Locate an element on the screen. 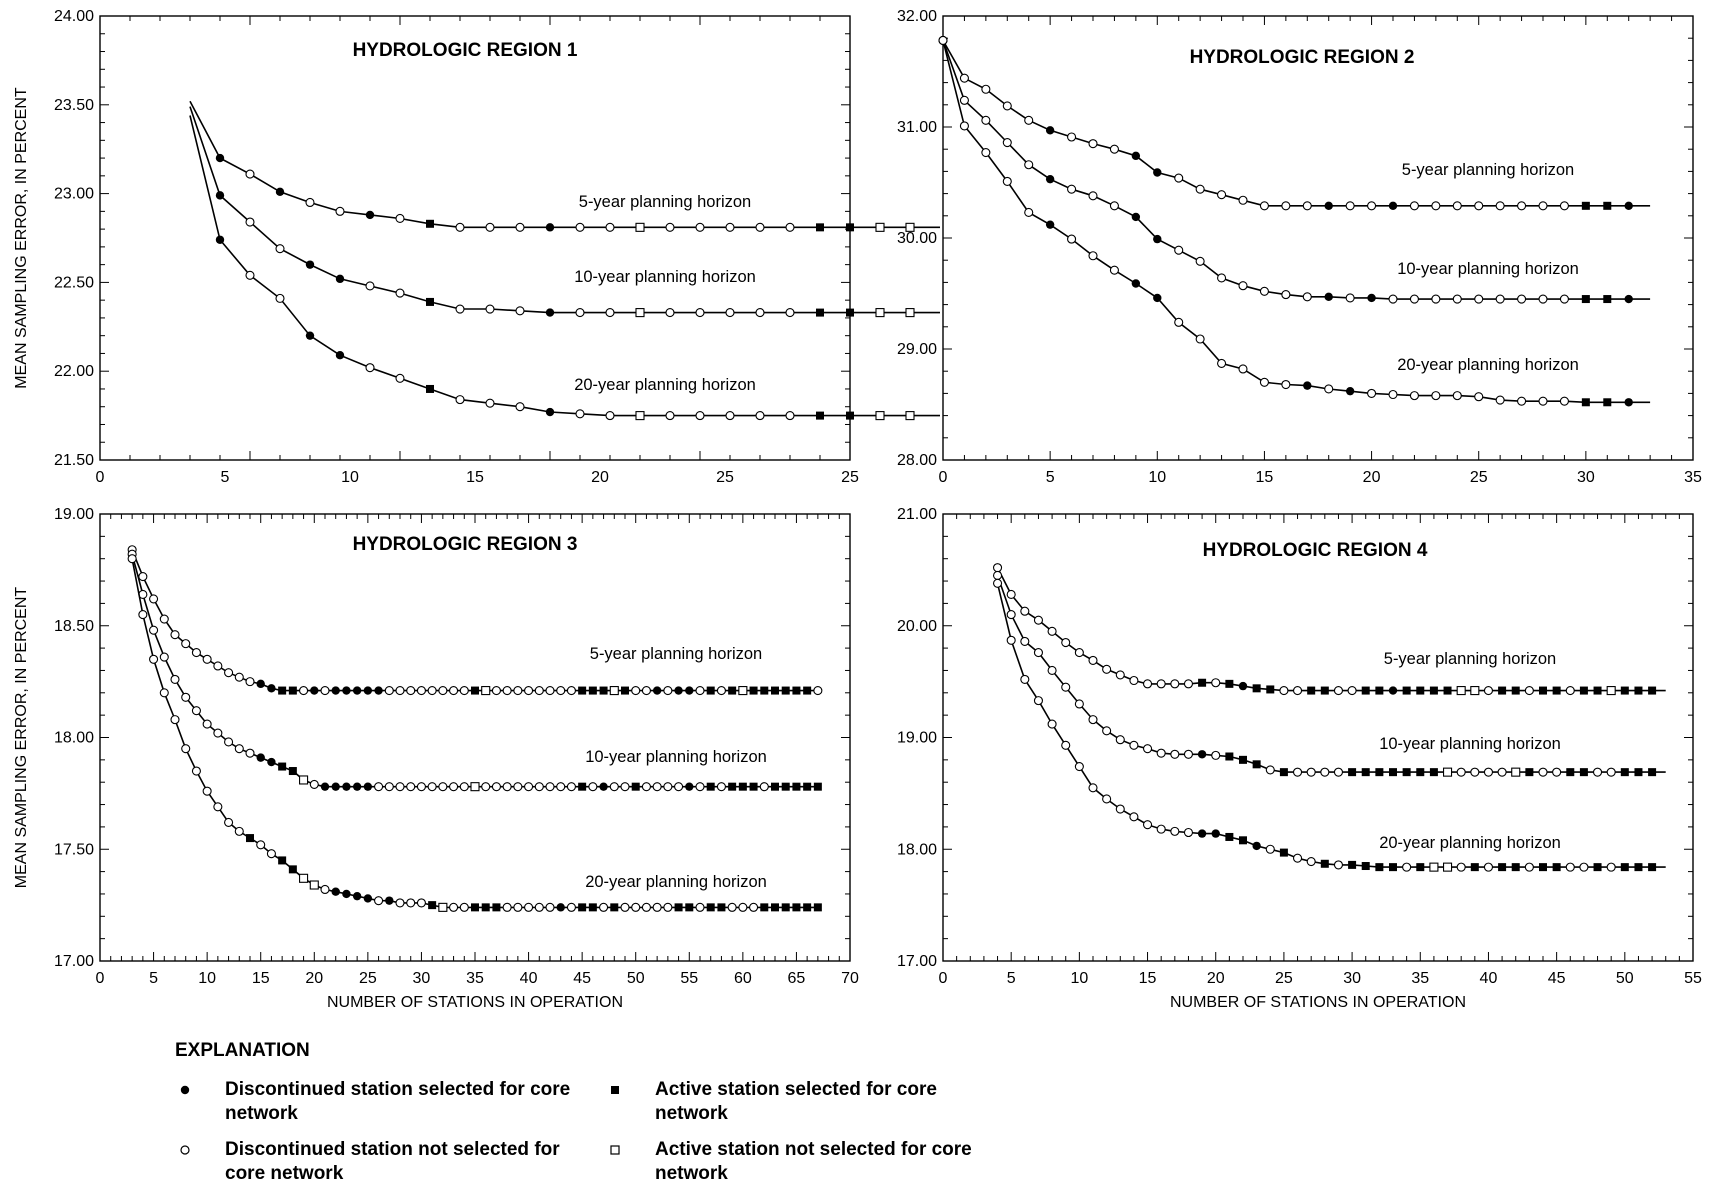 Image resolution: width=1710 pixels, height=1188 pixels. chart-title: HYDROLOGIC REGION 3 is located at coordinates (465, 544).